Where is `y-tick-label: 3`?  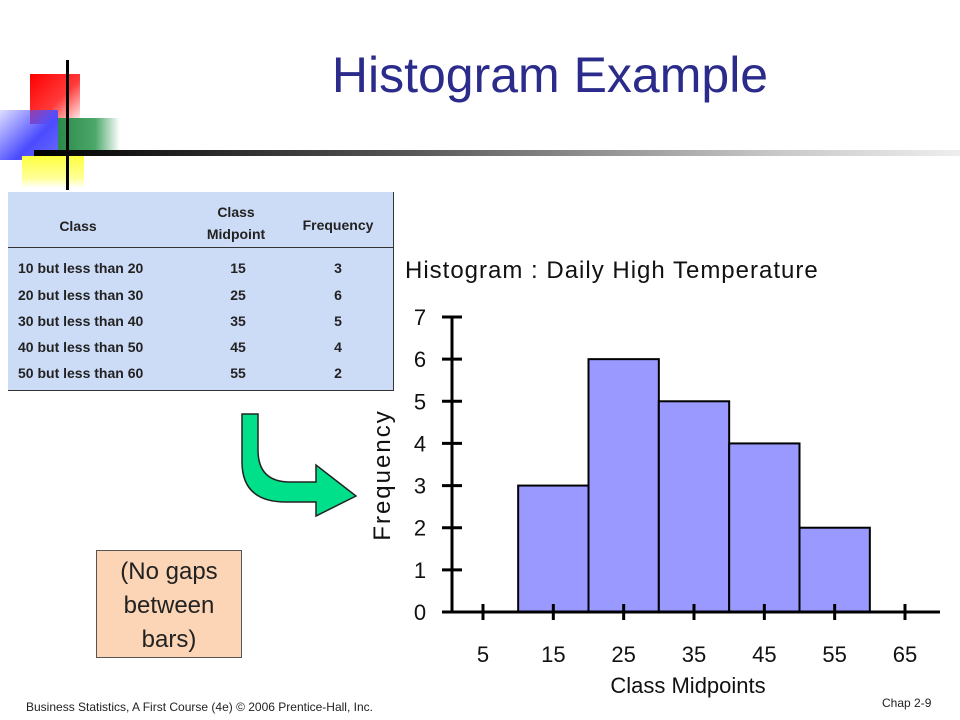 y-tick-label: 3 is located at coordinates (420, 486).